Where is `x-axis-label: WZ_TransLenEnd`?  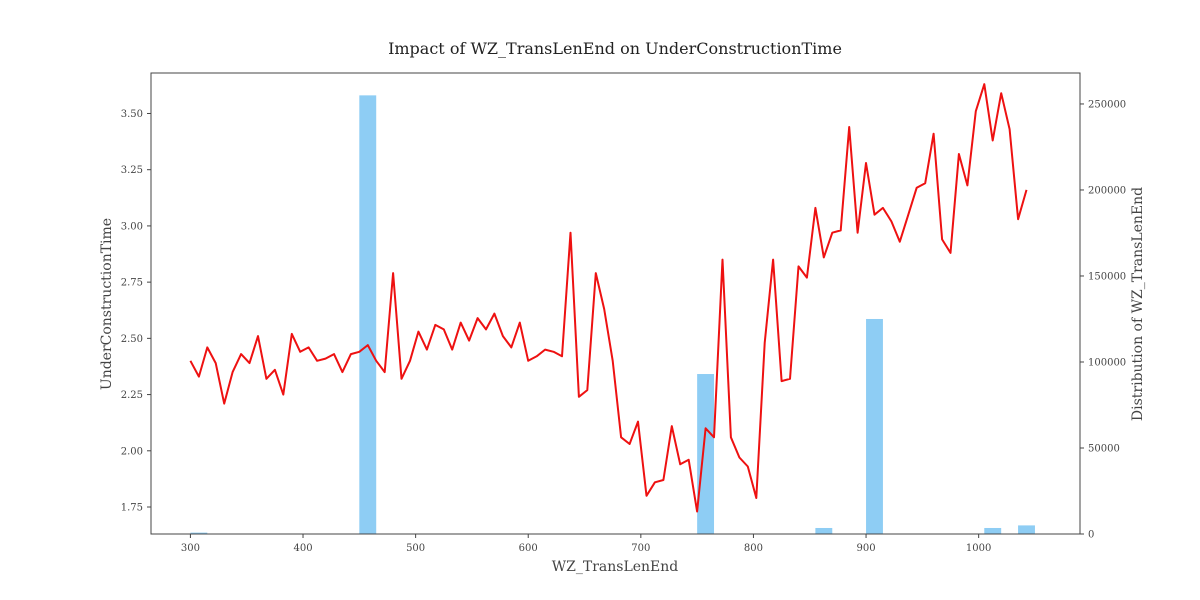
x-axis-label: WZ_TransLenEnd is located at coordinates (615, 567).